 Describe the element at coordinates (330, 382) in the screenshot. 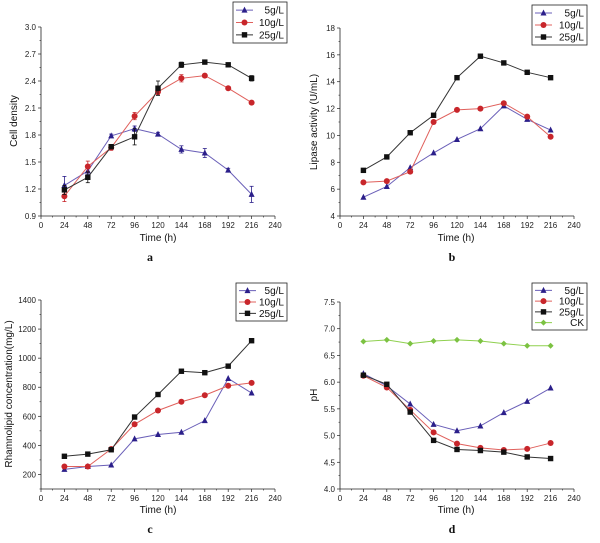

I see `y-tick-label: 6.0` at that location.